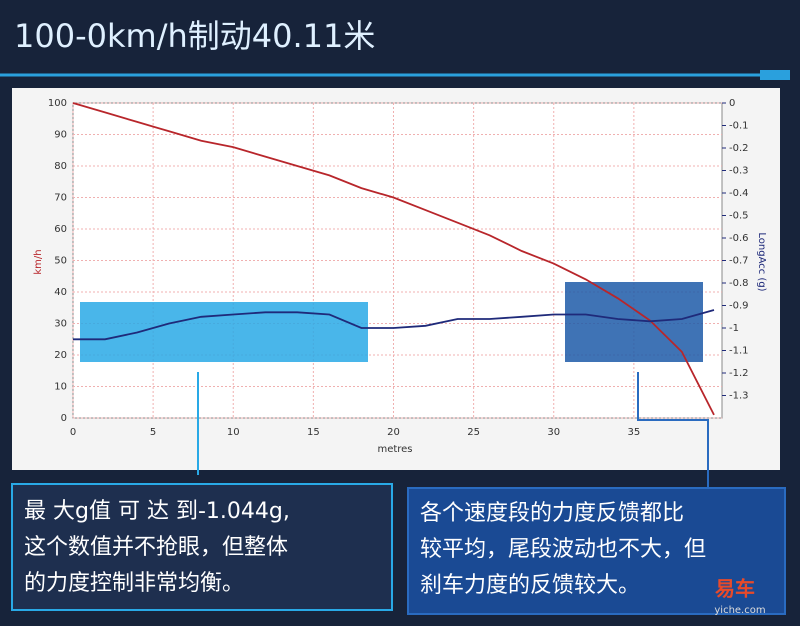 The image size is (800, 626). Describe the element at coordinates (60, 324) in the screenshot. I see `y-tick-label: 30` at that location.